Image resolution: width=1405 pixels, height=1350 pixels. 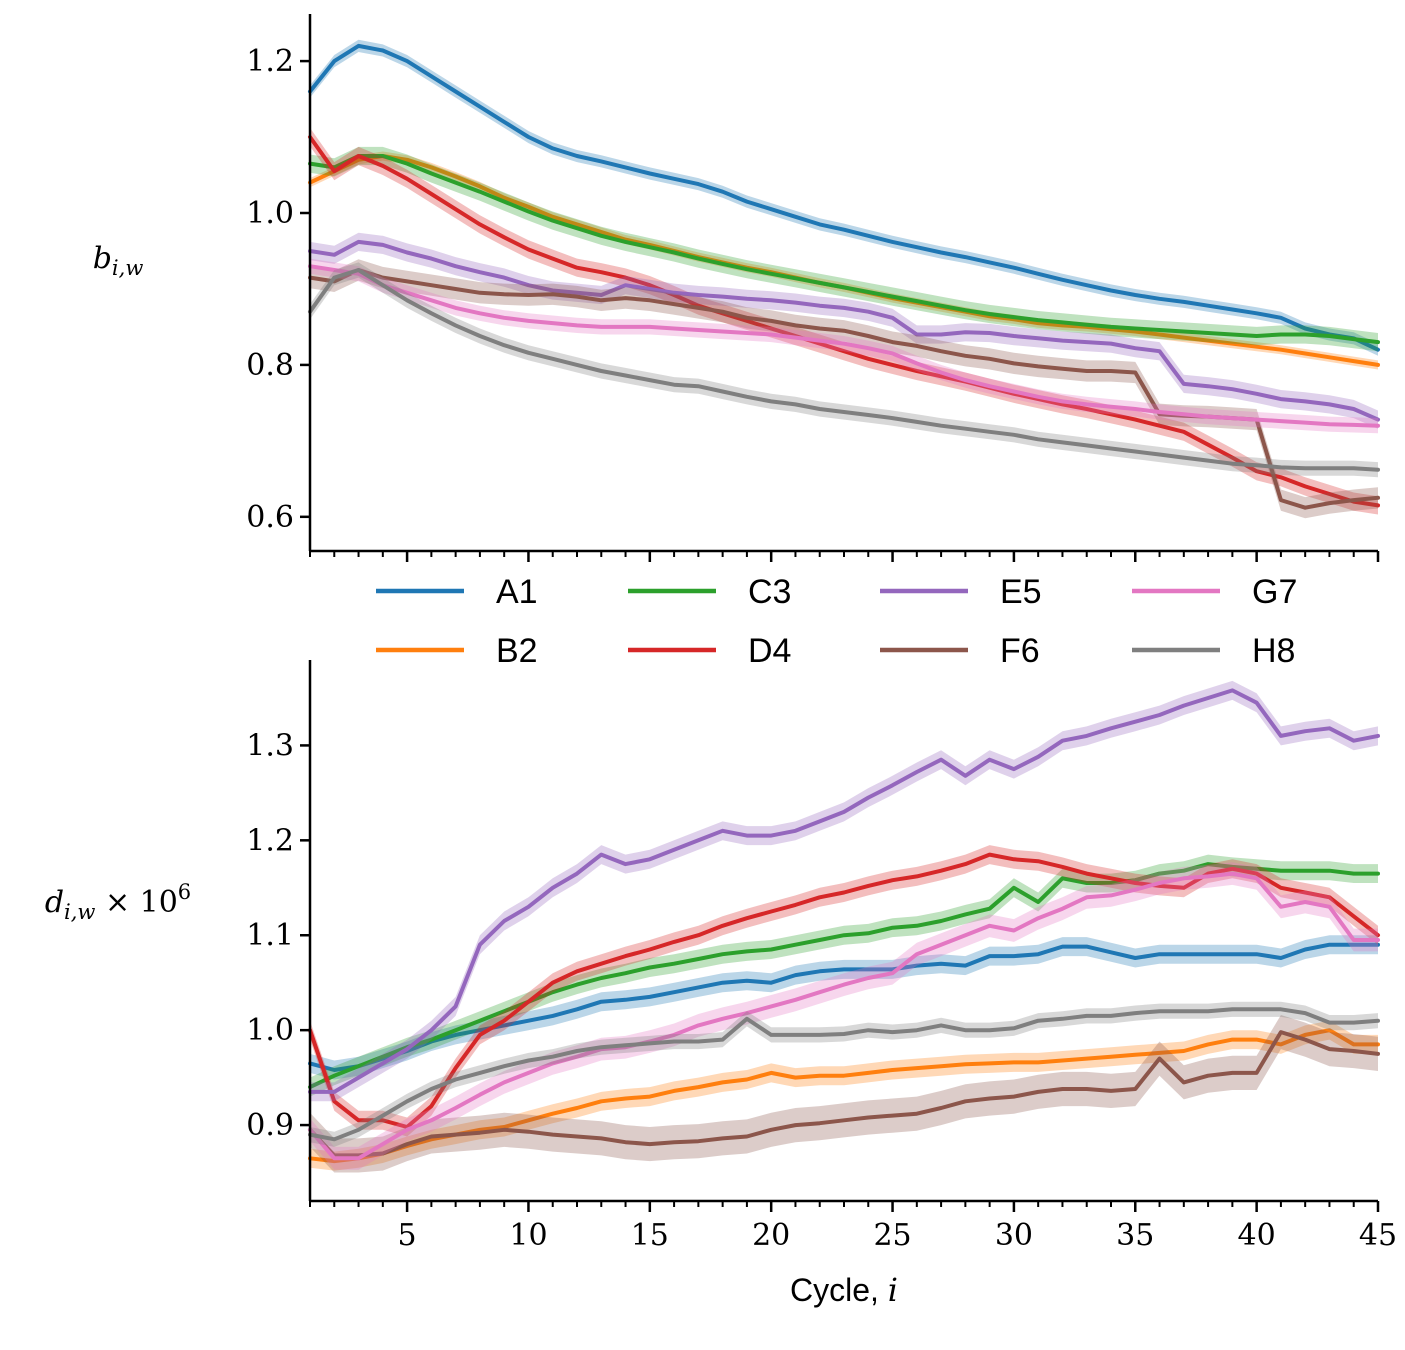 What do you see at coordinates (270, 365) in the screenshot?
I see `y-tick-label: 0.8` at bounding box center [270, 365].